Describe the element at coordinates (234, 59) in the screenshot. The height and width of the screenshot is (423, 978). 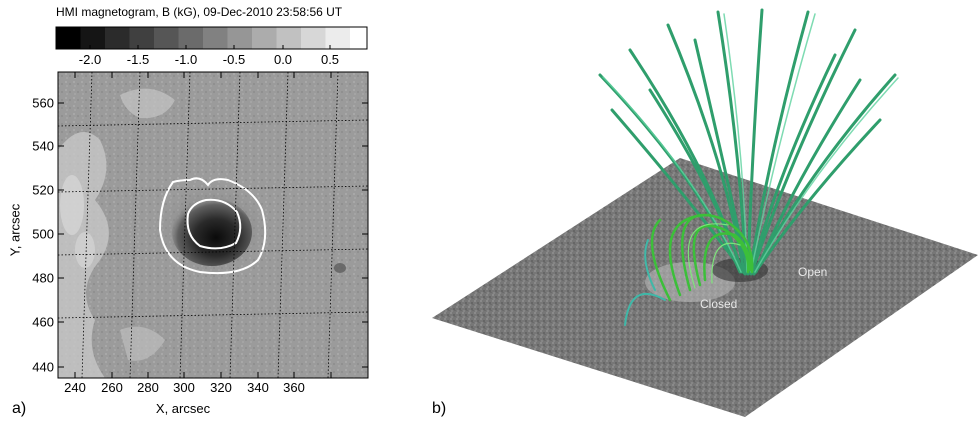
I see `colorbar-tick: -0.5` at that location.